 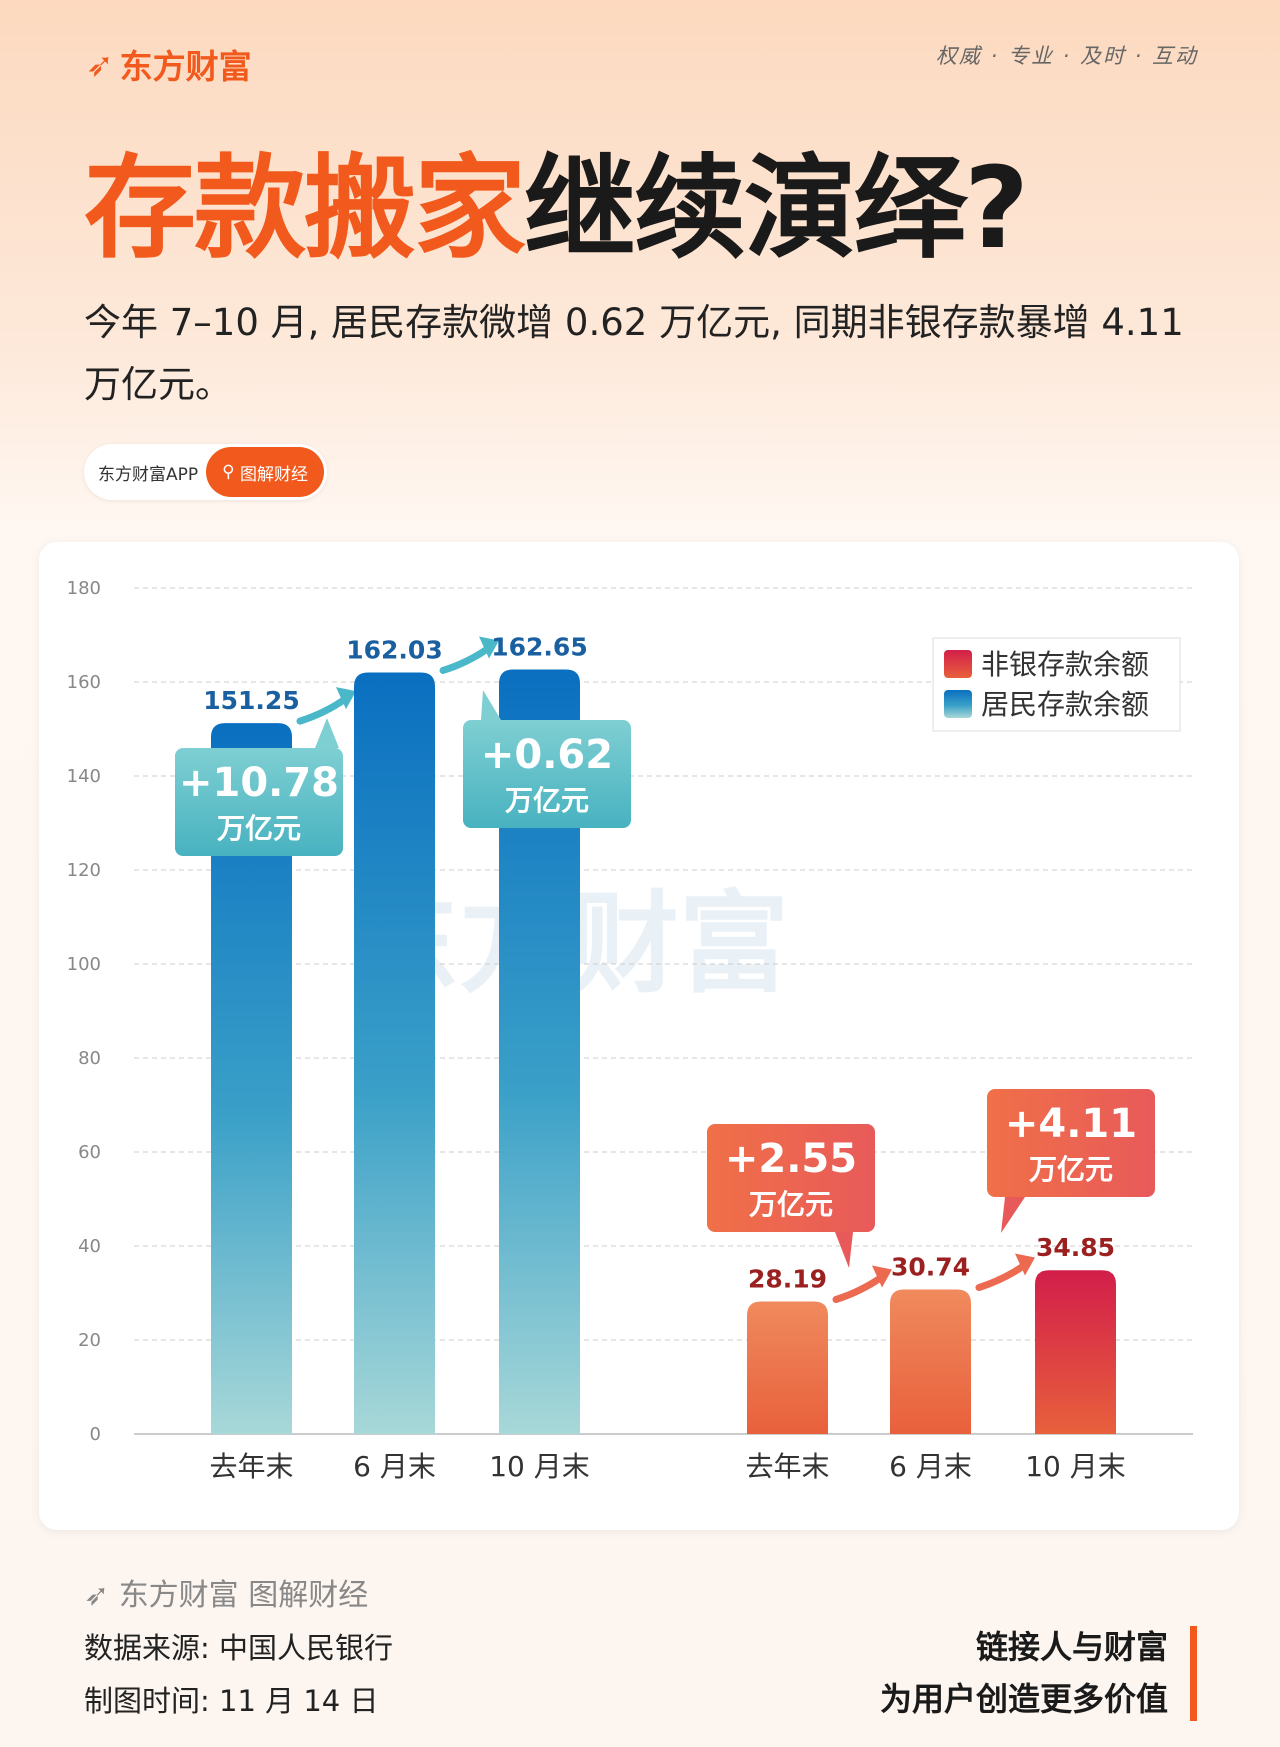 I want to click on tagline: 链接人与财富, so click(x=1071, y=1647).